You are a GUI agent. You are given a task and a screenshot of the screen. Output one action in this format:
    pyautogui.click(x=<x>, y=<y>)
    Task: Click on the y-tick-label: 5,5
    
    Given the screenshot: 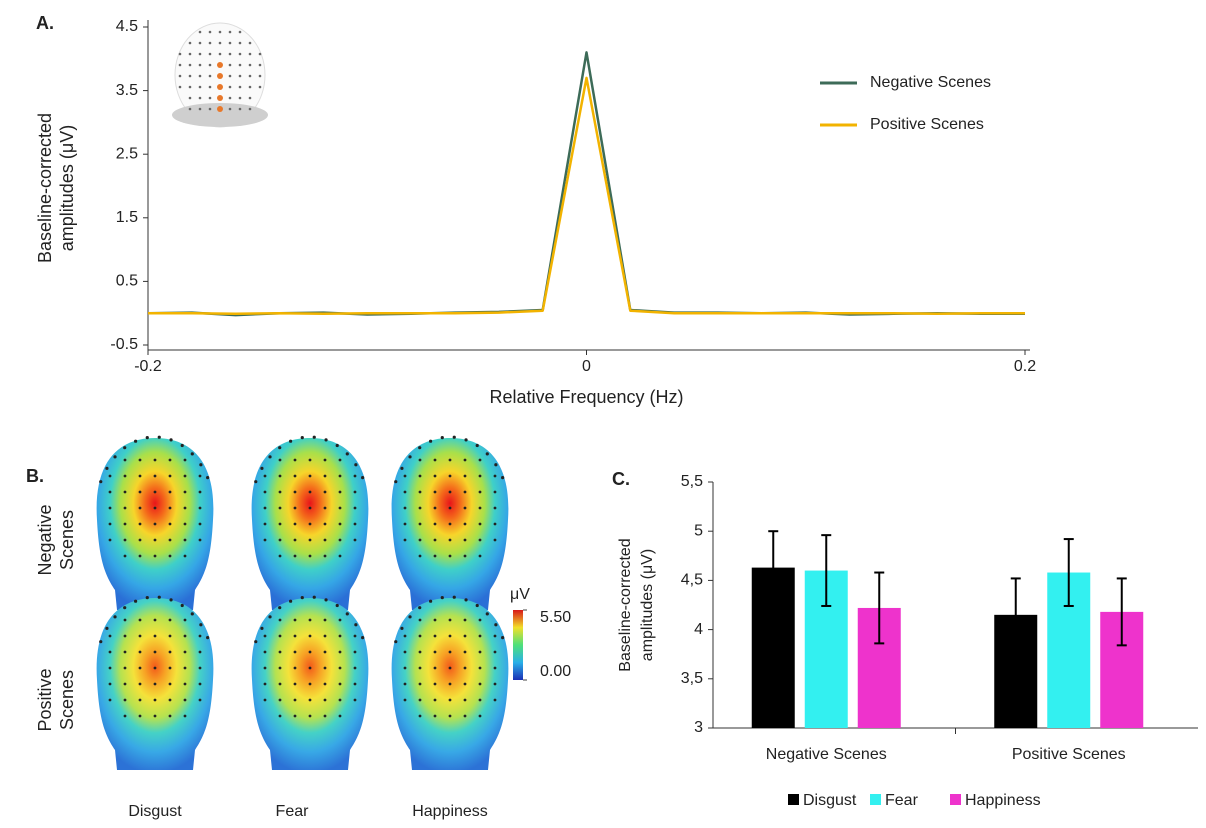 What is the action you would take?
    pyautogui.click(x=692, y=481)
    